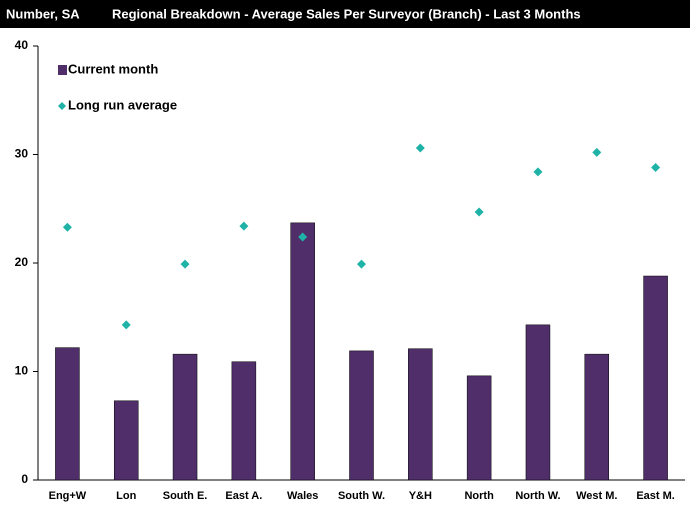 The image size is (690, 507). Describe the element at coordinates (22, 154) in the screenshot. I see `y-tick-label: 30` at that location.